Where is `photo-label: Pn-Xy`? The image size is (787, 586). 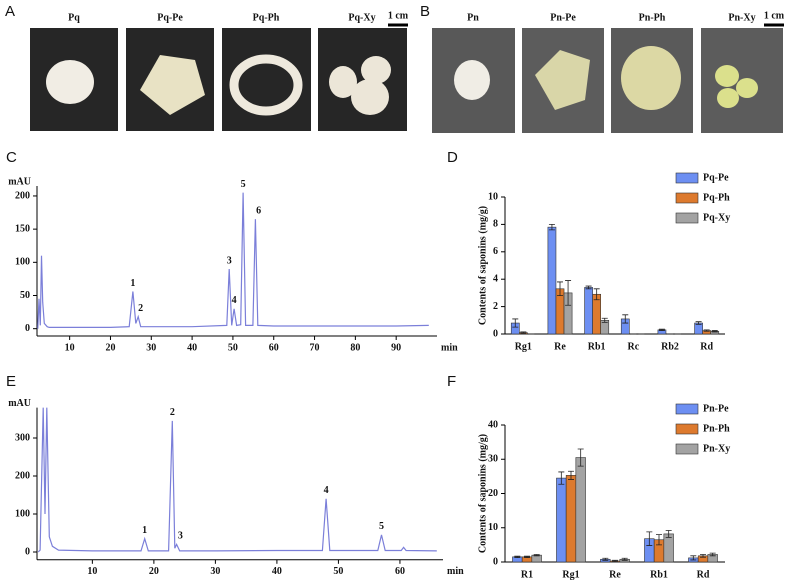
photo-label: Pn-Xy is located at coordinates (741, 17).